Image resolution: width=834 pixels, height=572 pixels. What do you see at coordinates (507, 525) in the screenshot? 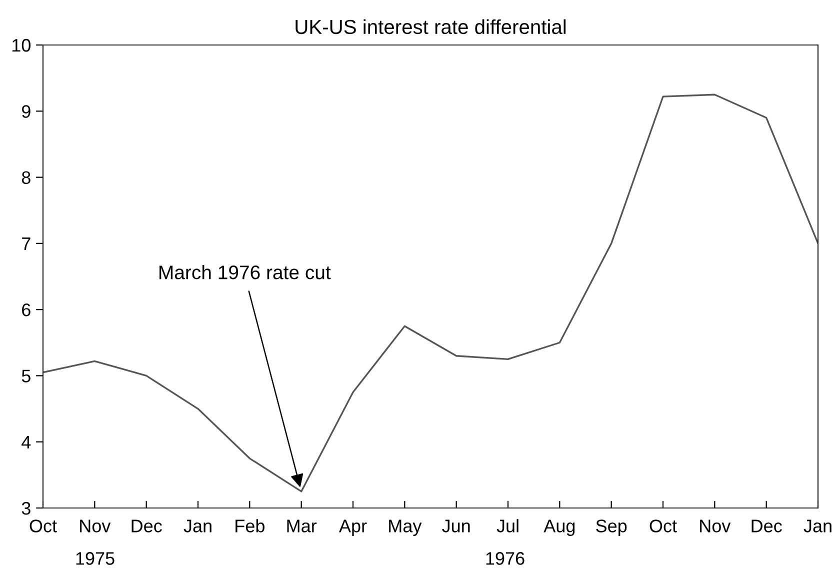
I see `x-tick-label: Jul` at bounding box center [507, 525].